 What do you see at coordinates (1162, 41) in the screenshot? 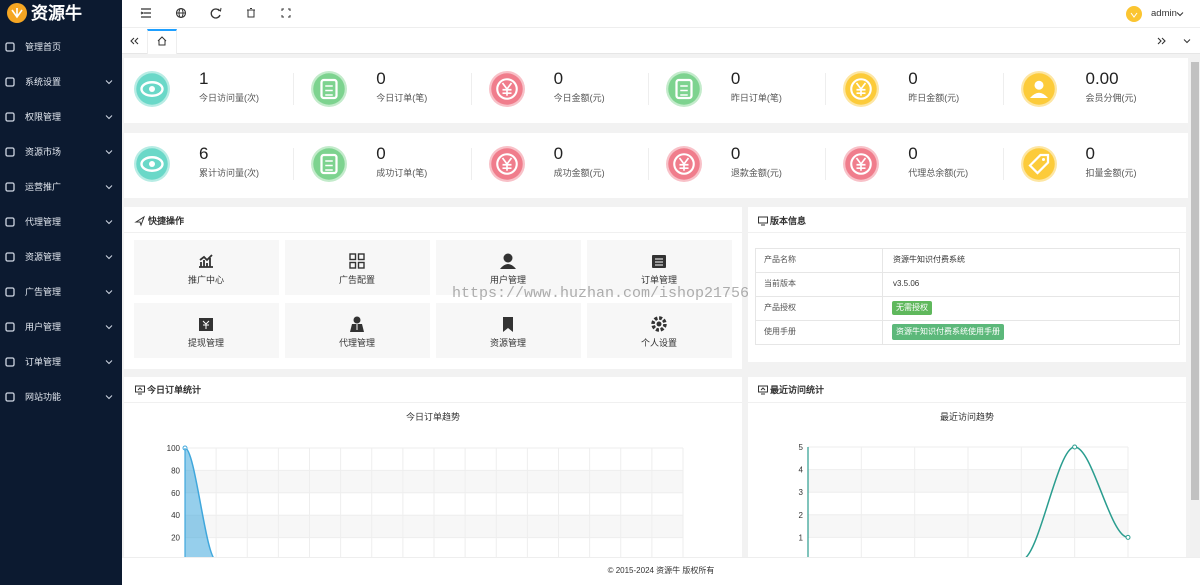
I see `tab-scroll-right` at bounding box center [1162, 41].